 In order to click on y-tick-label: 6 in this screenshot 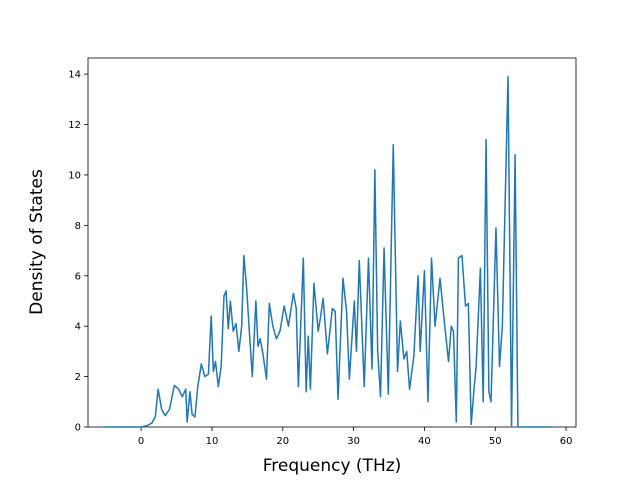, I will do `click(78, 276)`.